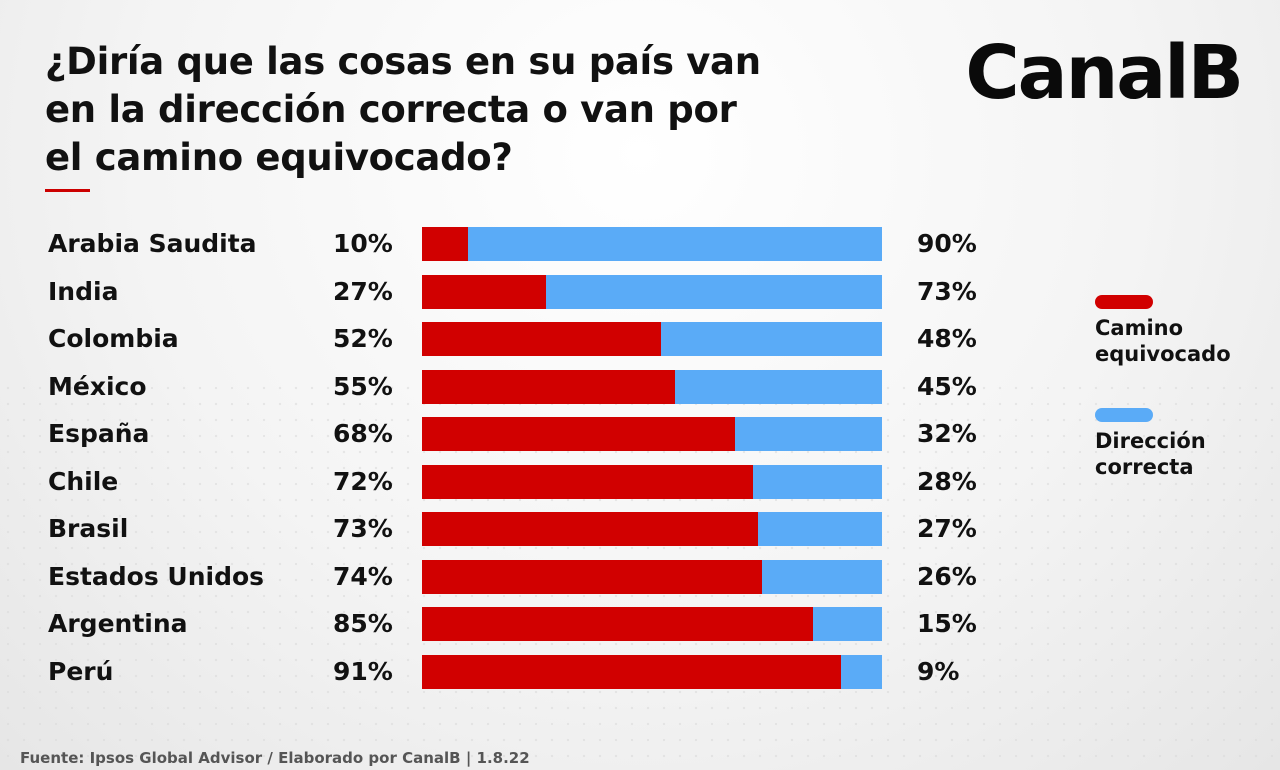 This screenshot has height=770, width=1280. Describe the element at coordinates (947, 338) in the screenshot. I see `data-label-direccion-correcta: 48%` at that location.